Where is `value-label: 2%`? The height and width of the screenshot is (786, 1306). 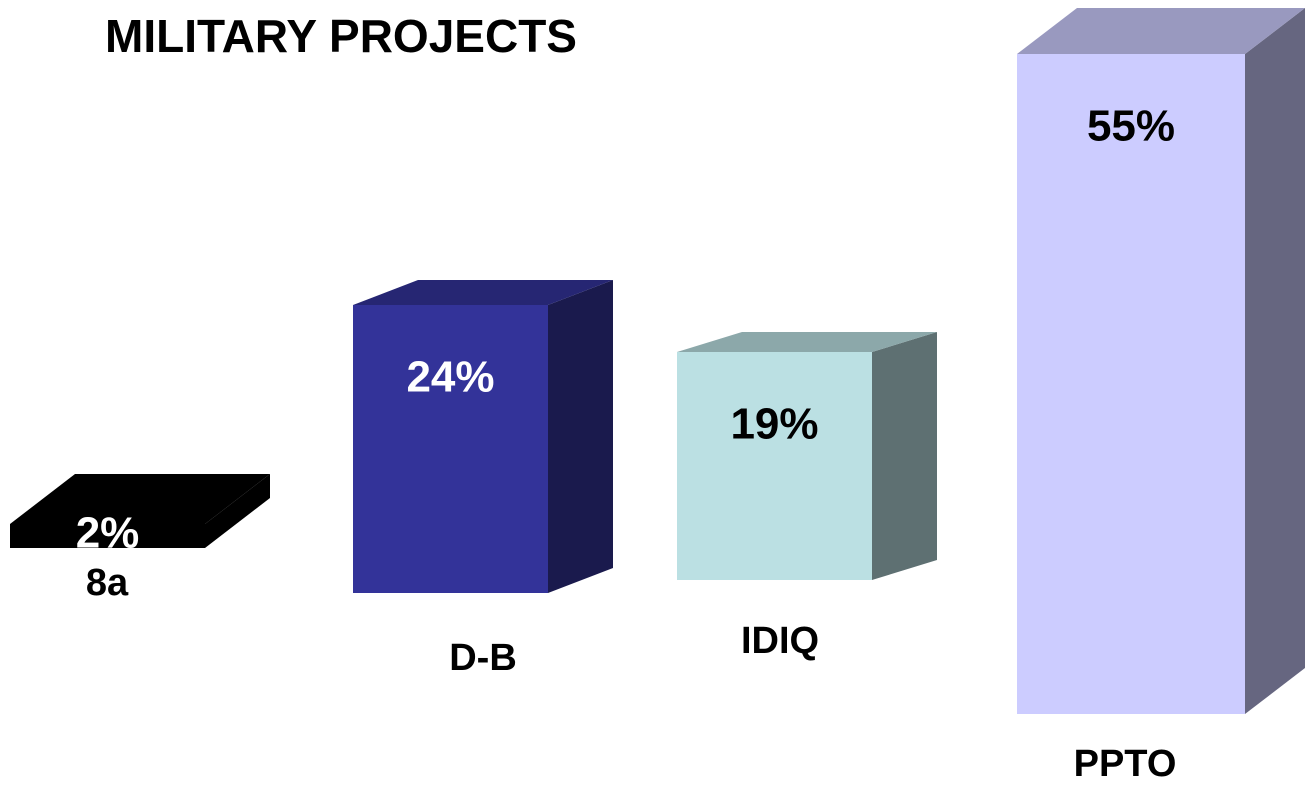
value-label: 2% is located at coordinates (108, 533).